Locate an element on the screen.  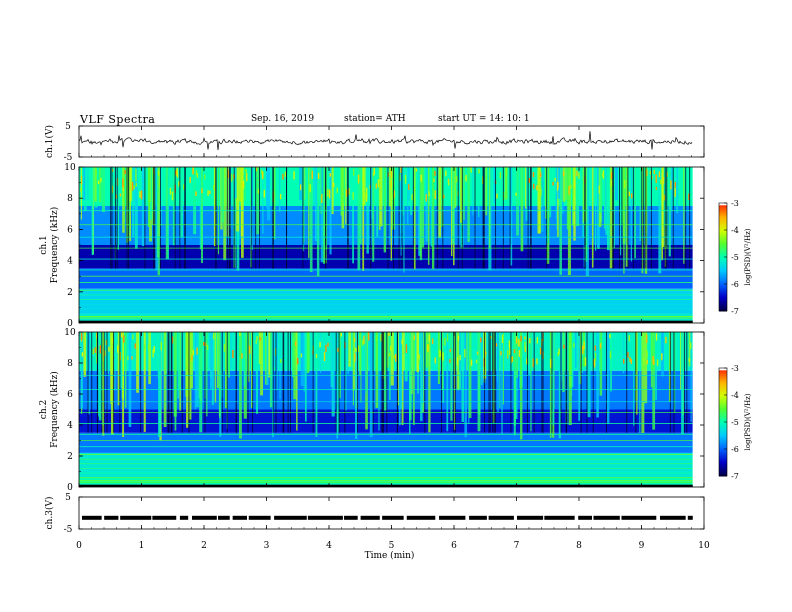
colorbar-tick-label: -6 is located at coordinates (735, 449).